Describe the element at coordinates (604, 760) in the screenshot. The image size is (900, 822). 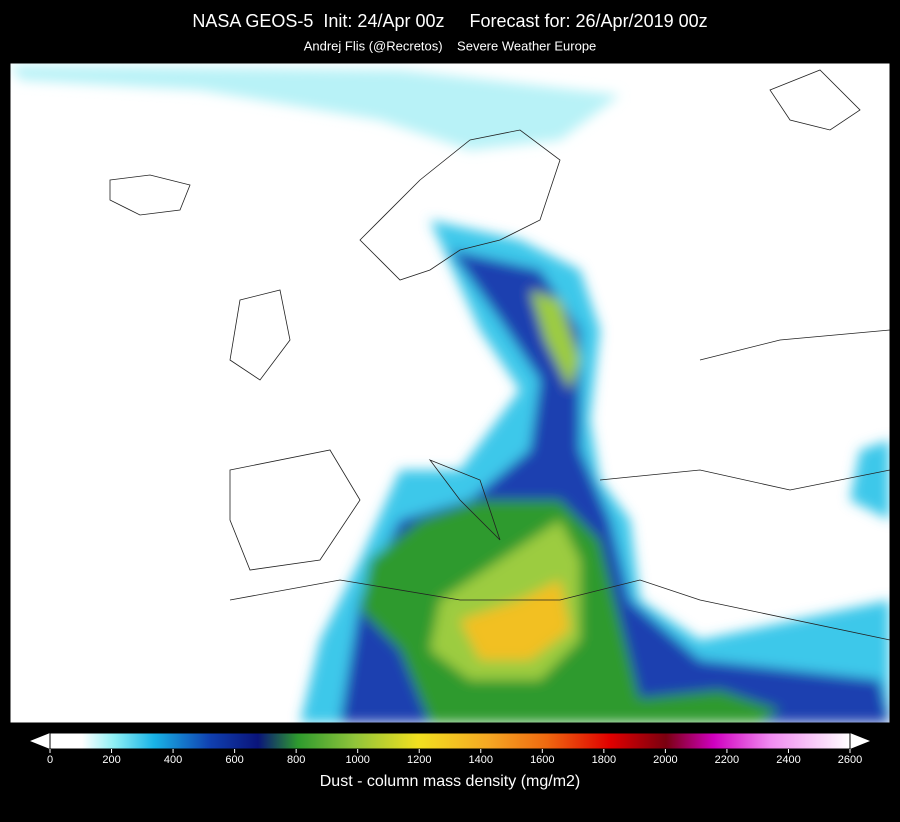
I see `colorbar-tick-label: 1800` at that location.